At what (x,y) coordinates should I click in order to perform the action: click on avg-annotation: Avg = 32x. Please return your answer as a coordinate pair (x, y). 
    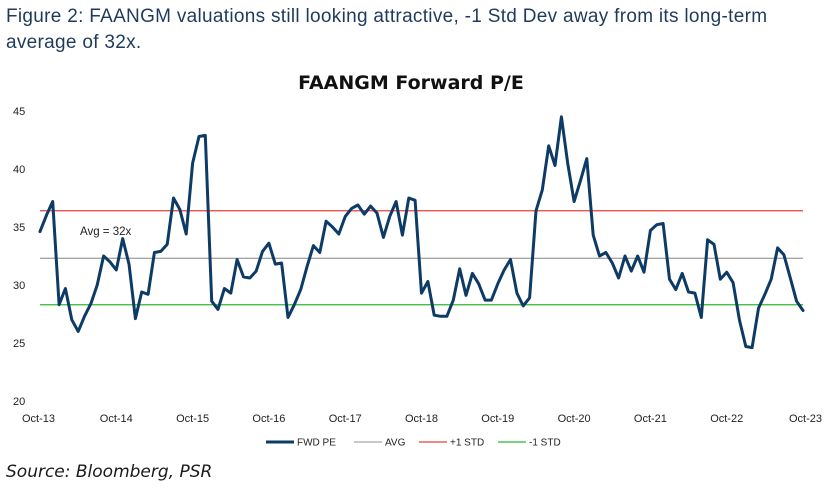
    Looking at the image, I should click on (106, 232).